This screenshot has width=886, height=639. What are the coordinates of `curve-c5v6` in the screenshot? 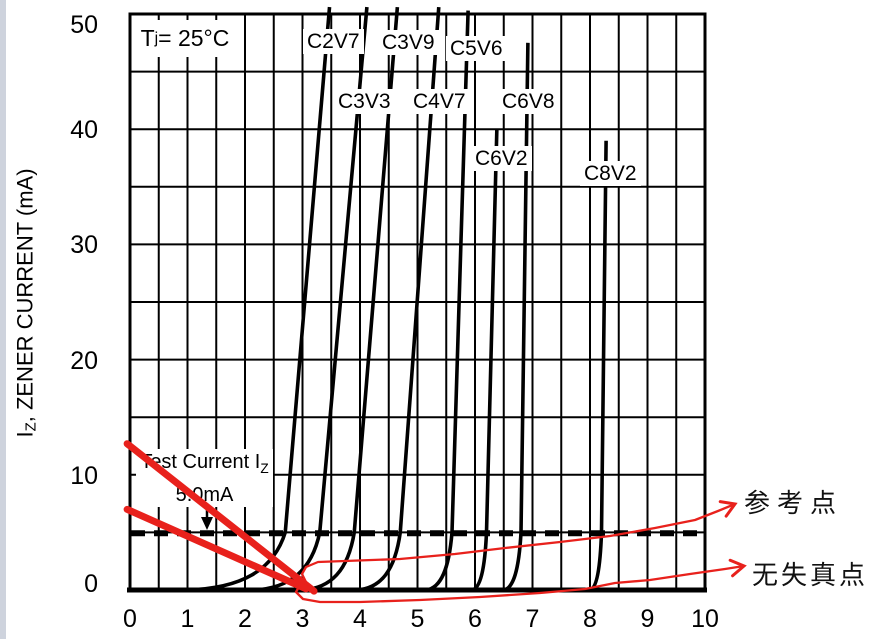 It's located at (447, 301).